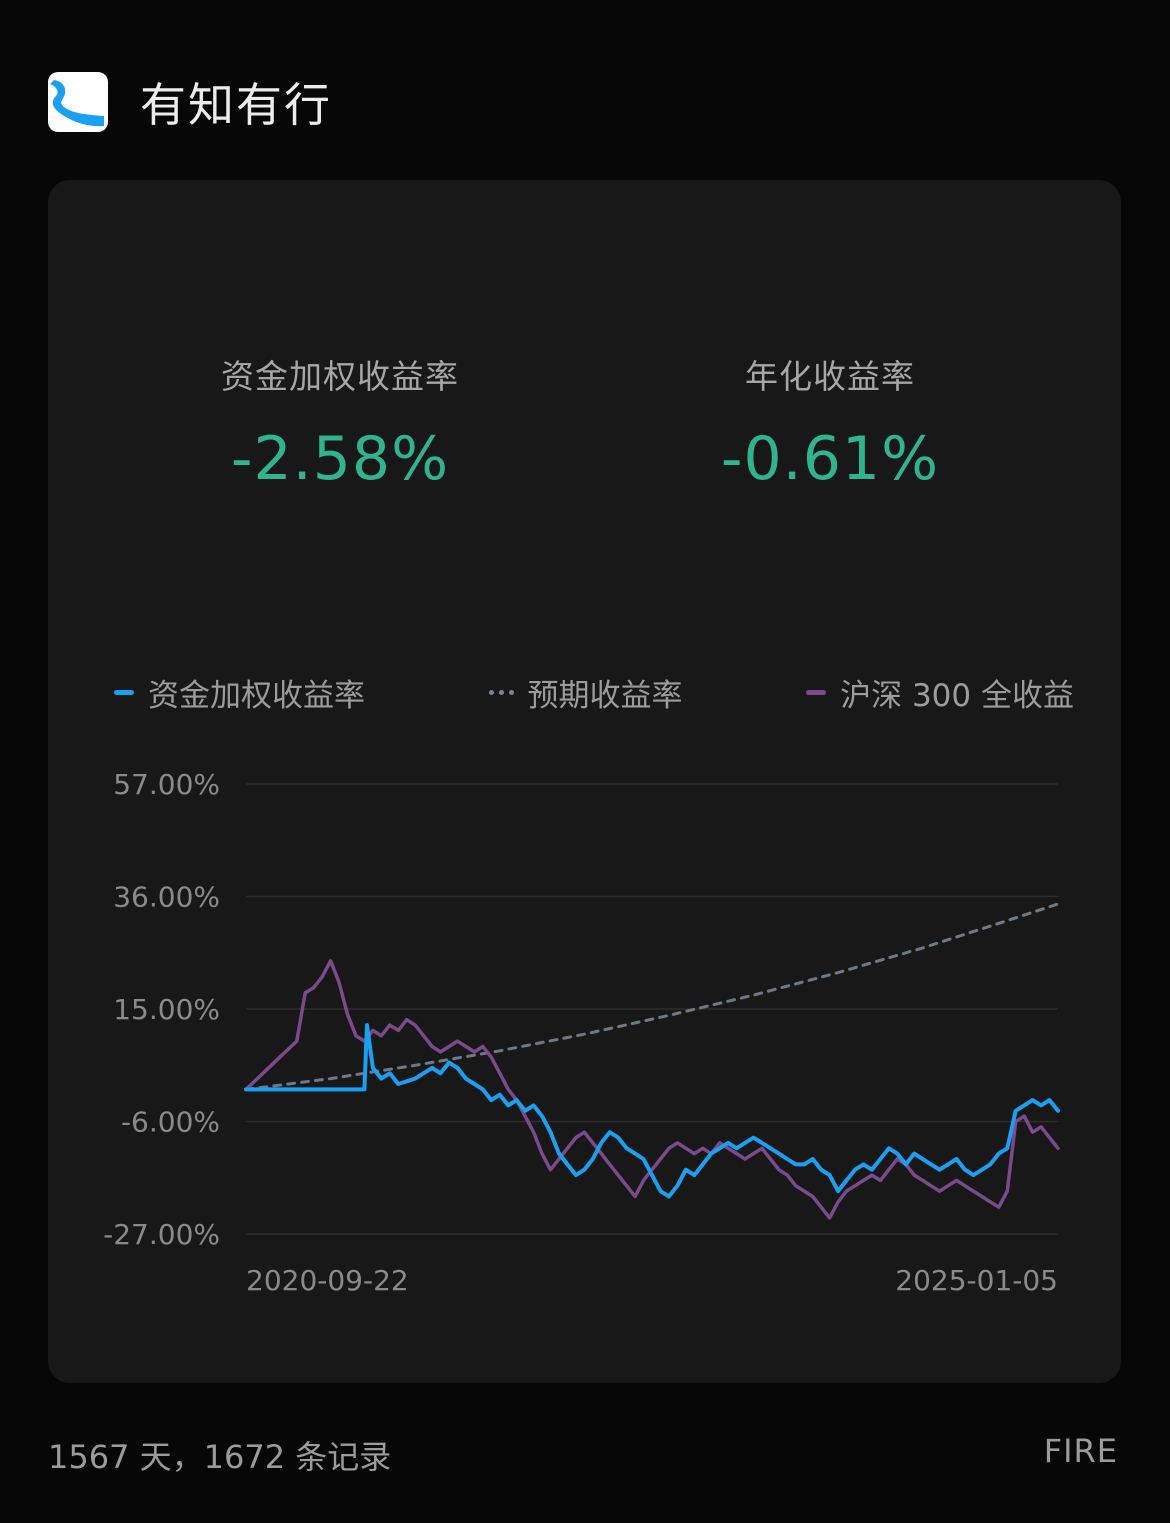 This screenshot has width=1170, height=1523. I want to click on app-header: 有知有行, so click(190, 102).